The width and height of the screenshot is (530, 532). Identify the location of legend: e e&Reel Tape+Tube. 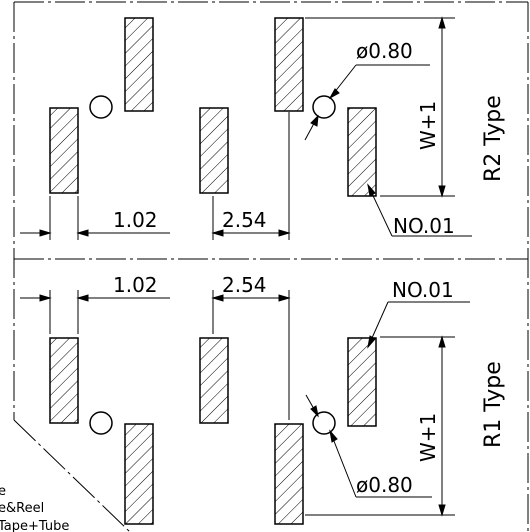
(34, 508).